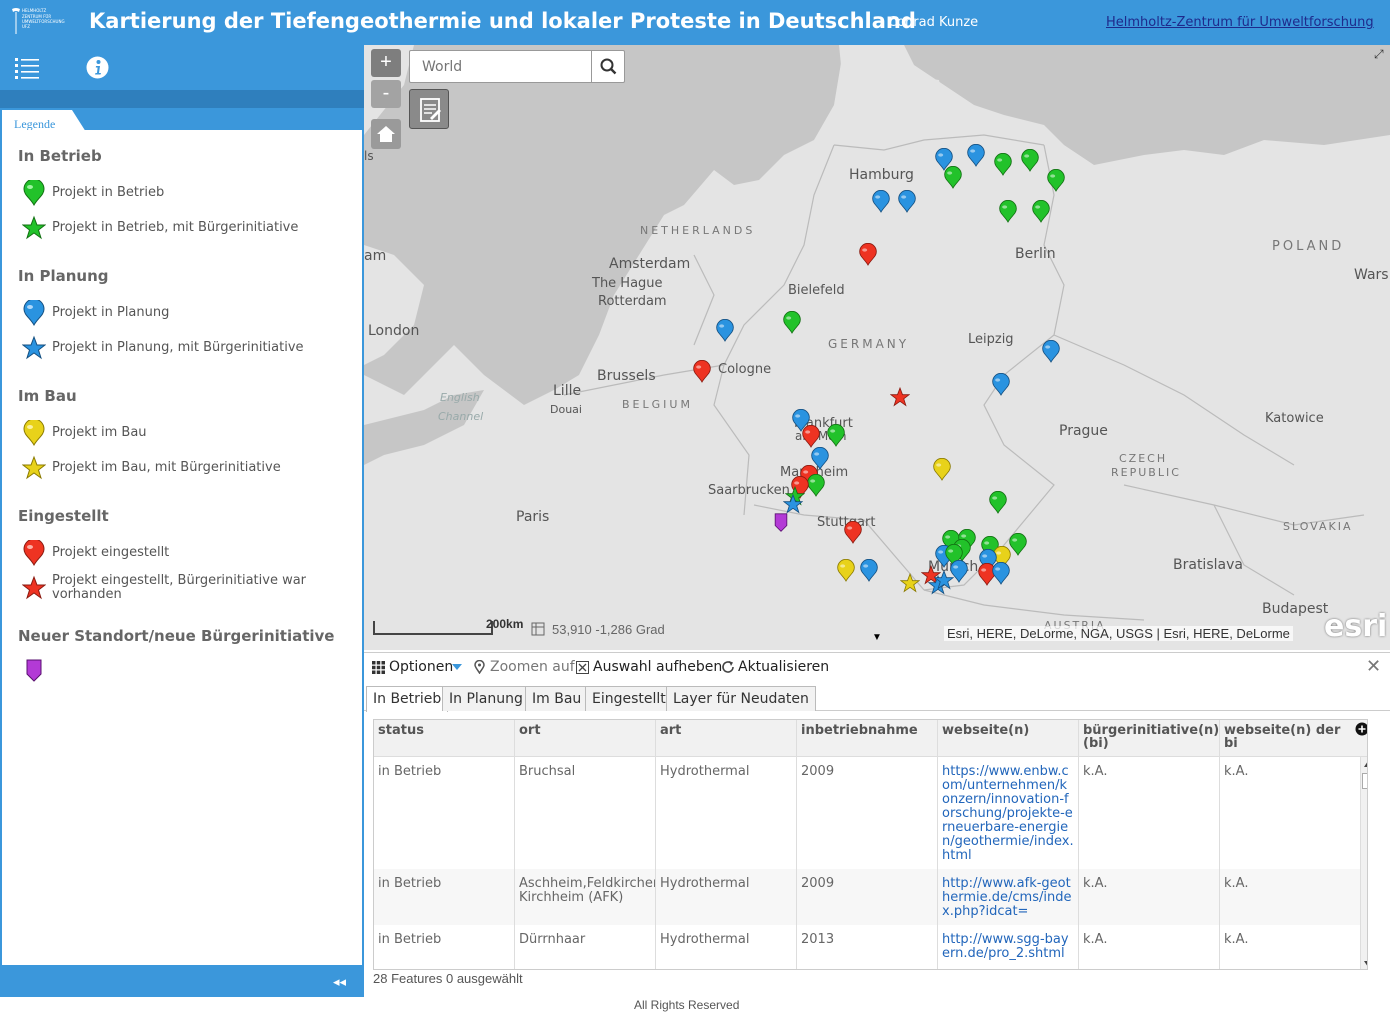  I want to click on svg-text: UFZ, so click(26, 26).